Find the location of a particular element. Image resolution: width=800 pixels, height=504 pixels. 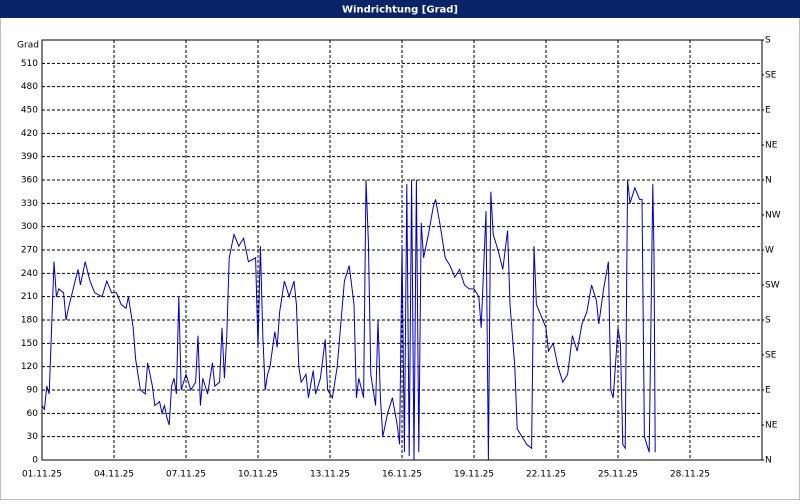

y-tick-label: 30 is located at coordinates (33, 437).